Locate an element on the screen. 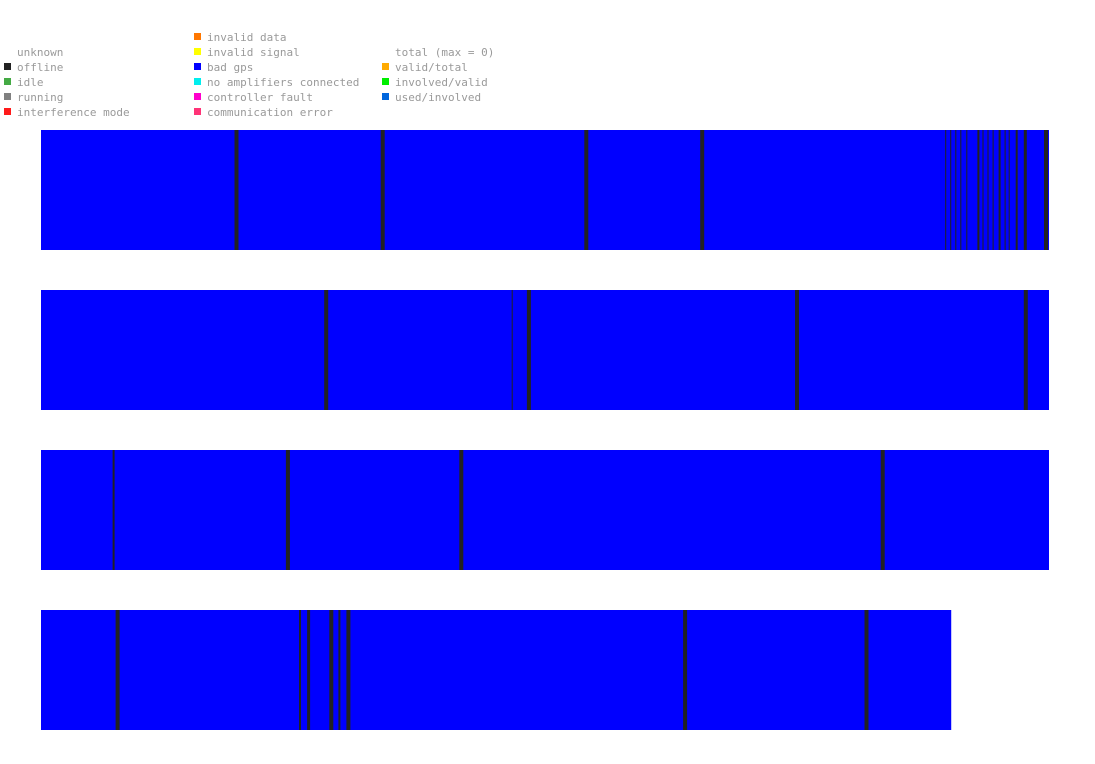 This screenshot has width=1095, height=764. legend-label: communication error is located at coordinates (270, 112).